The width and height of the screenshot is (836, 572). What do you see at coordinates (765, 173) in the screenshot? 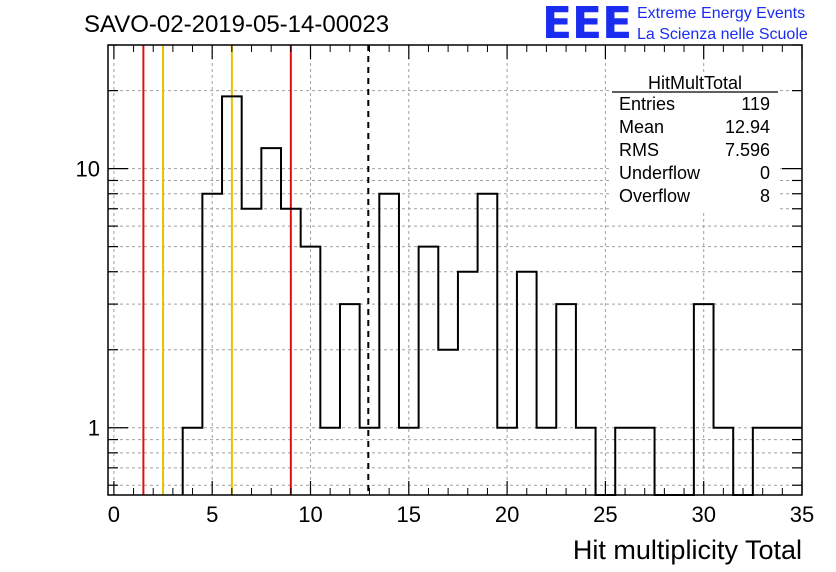
I see `stats-value: 0` at bounding box center [765, 173].